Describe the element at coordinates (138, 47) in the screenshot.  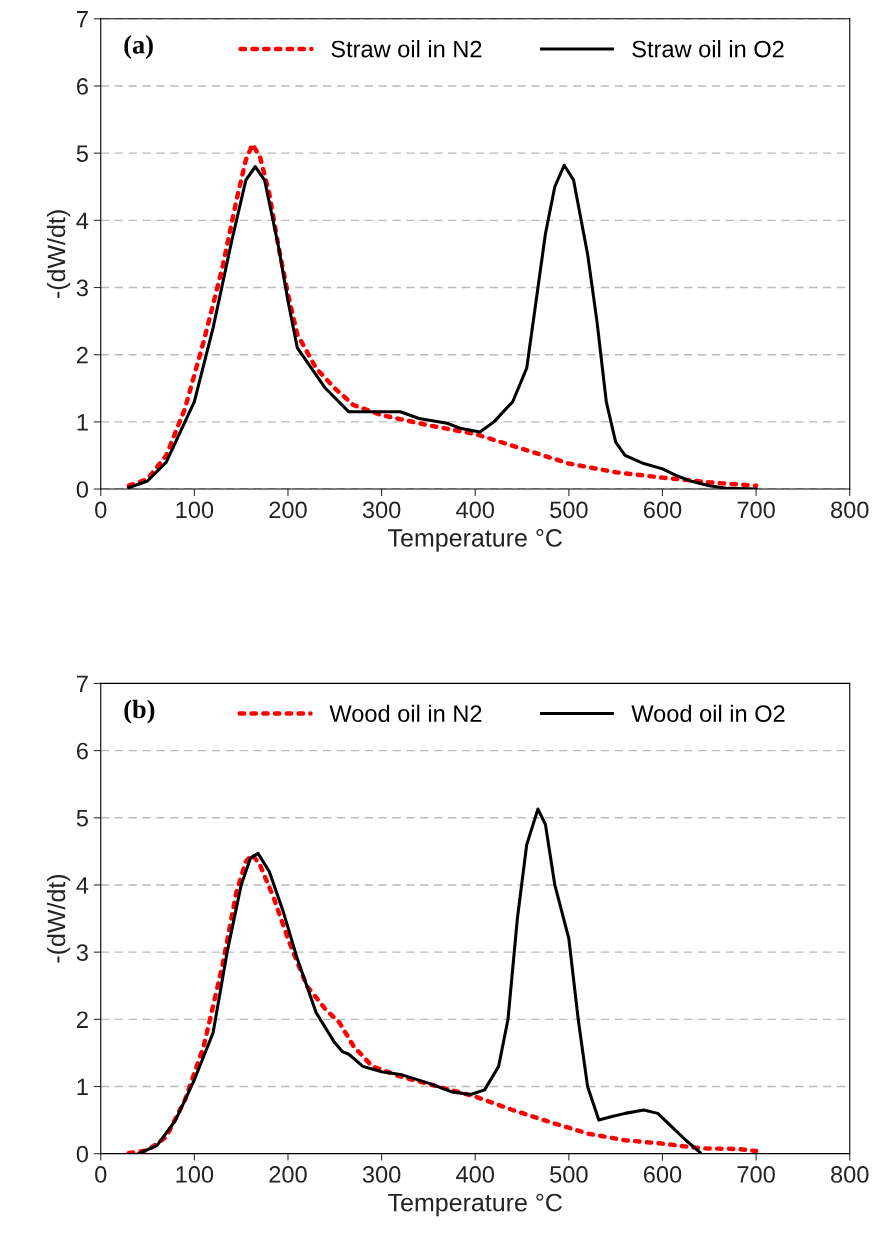
I see `annotation: (a)` at that location.